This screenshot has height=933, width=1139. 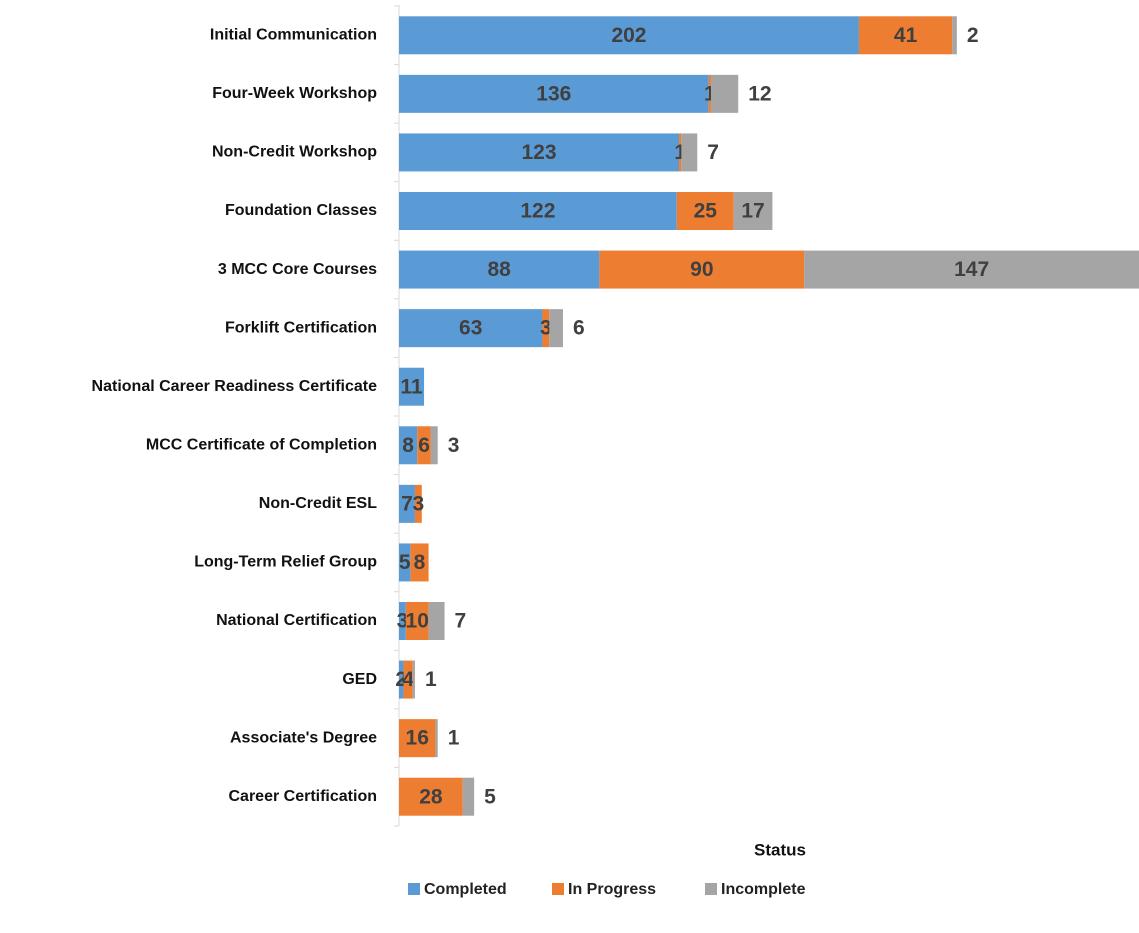 What do you see at coordinates (294, 93) in the screenshot?
I see `y-tick-label: Four-Week Workshop` at bounding box center [294, 93].